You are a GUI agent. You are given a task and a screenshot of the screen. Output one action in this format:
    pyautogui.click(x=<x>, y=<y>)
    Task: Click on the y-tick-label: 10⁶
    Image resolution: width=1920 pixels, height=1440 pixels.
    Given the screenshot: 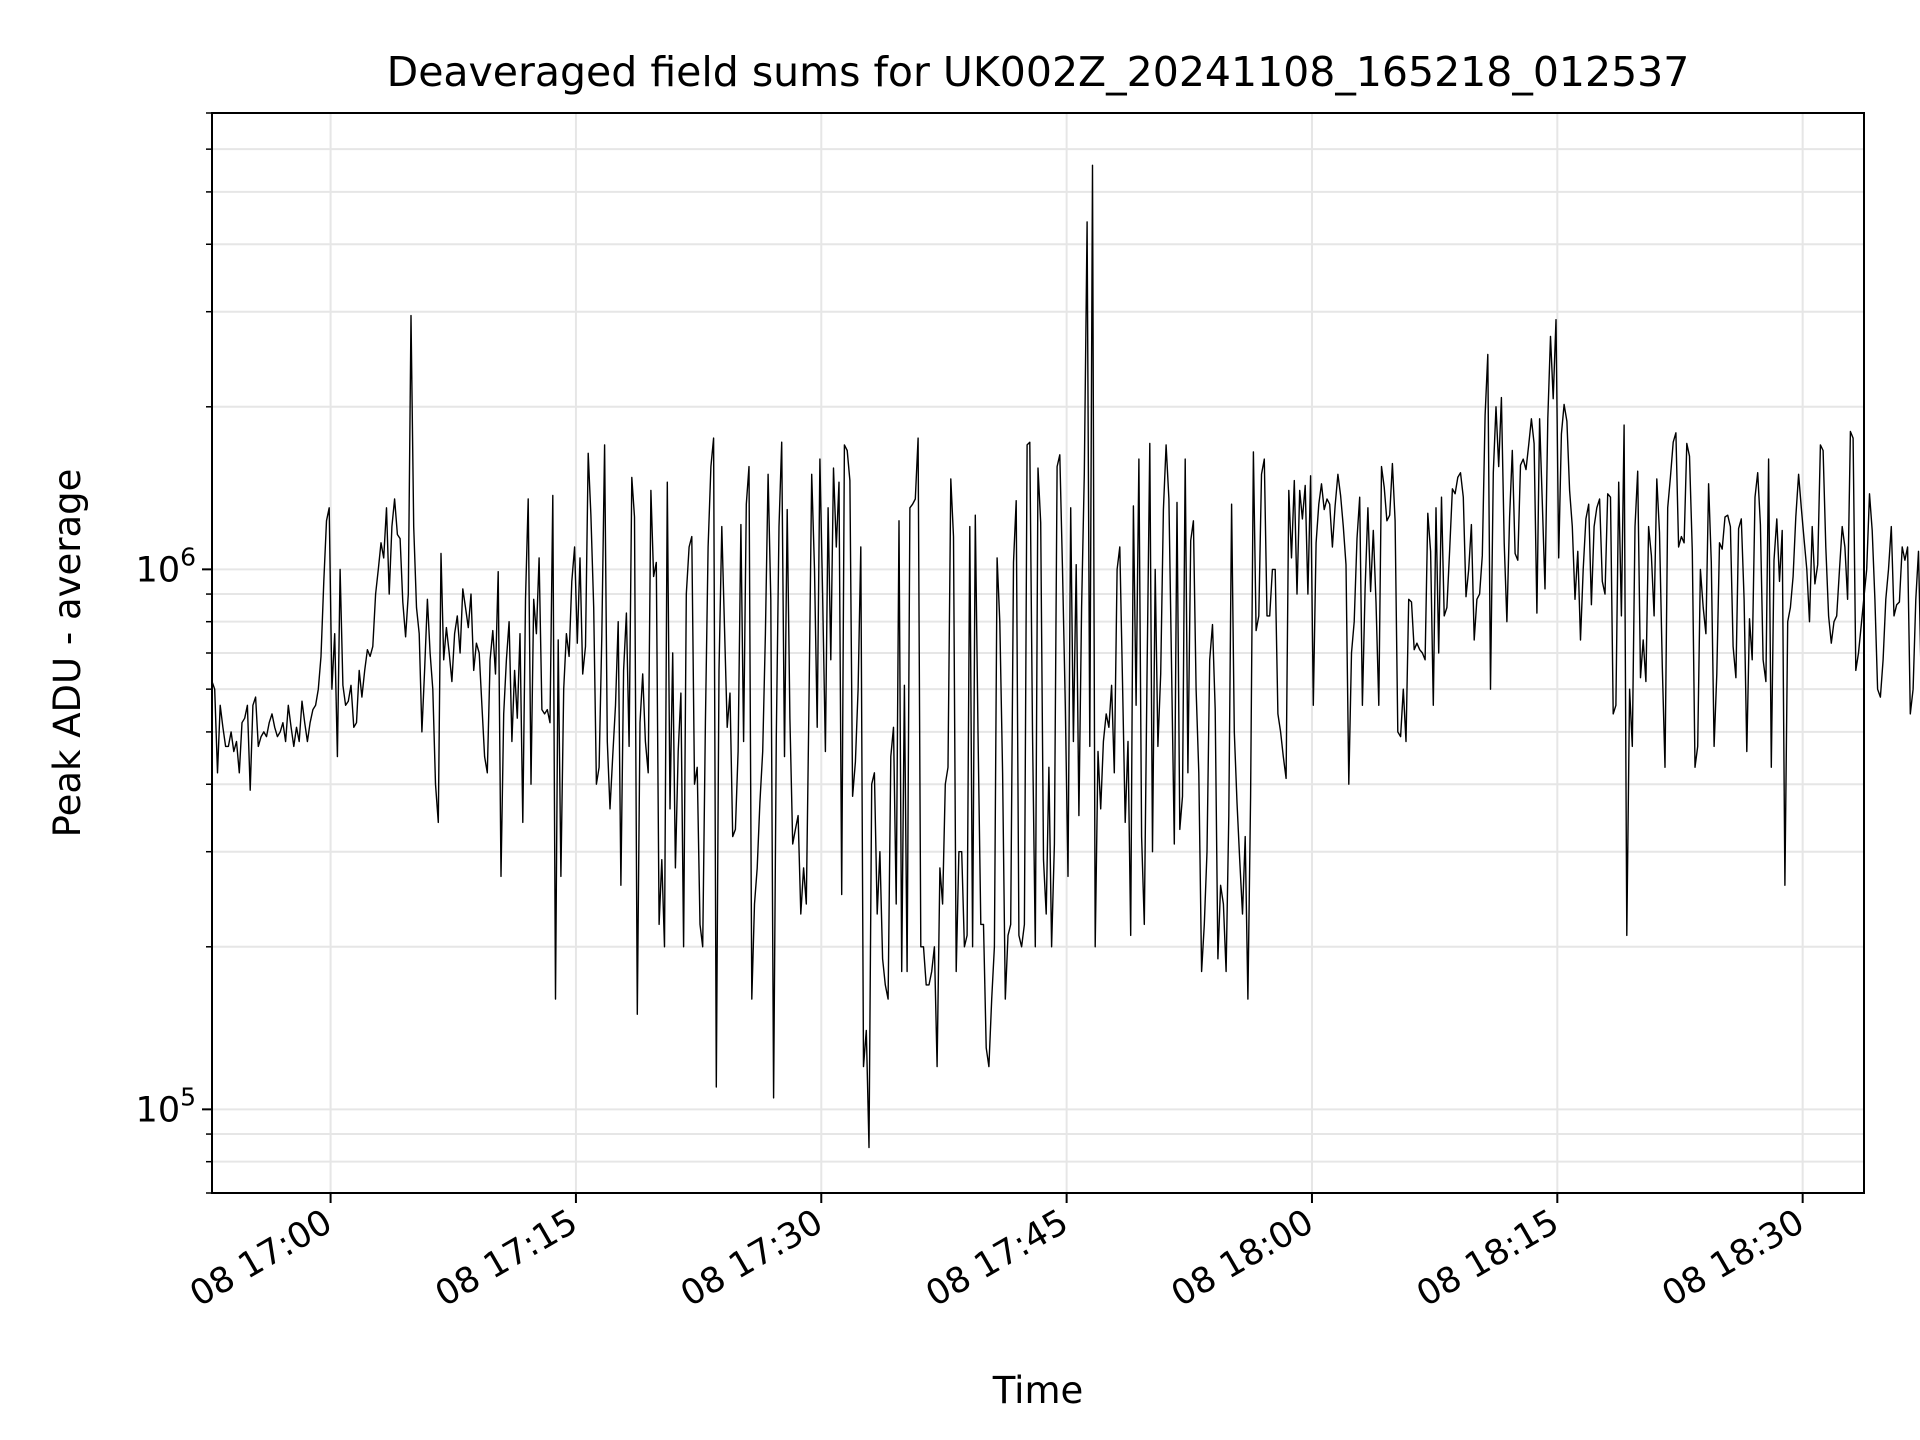 What is the action you would take?
    pyautogui.click(x=166, y=566)
    